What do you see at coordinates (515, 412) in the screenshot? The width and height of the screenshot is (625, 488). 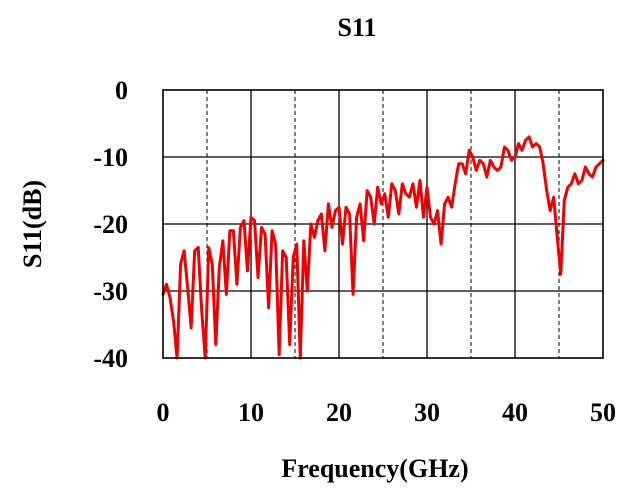 I see `x-tick-label: 40` at bounding box center [515, 412].